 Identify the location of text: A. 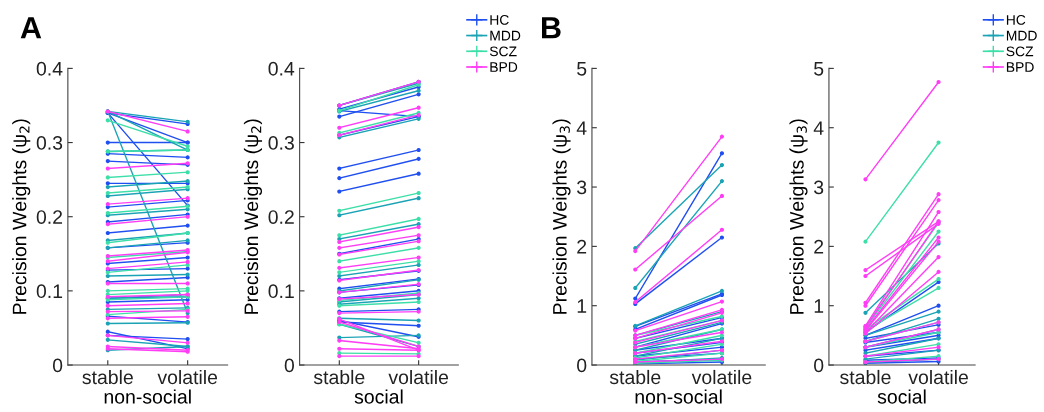
(31, 28).